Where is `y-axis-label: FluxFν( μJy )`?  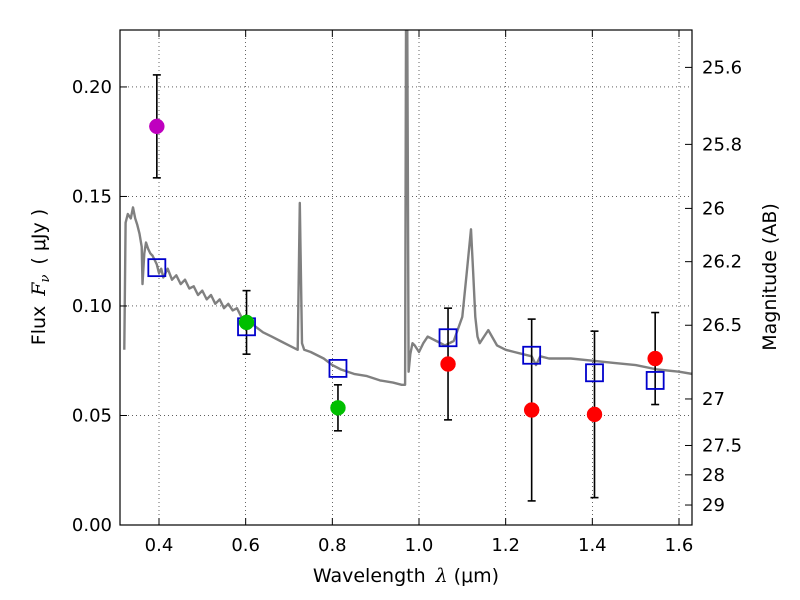
y-axis-label: FluxFν( μJy ) is located at coordinates (40, 277).